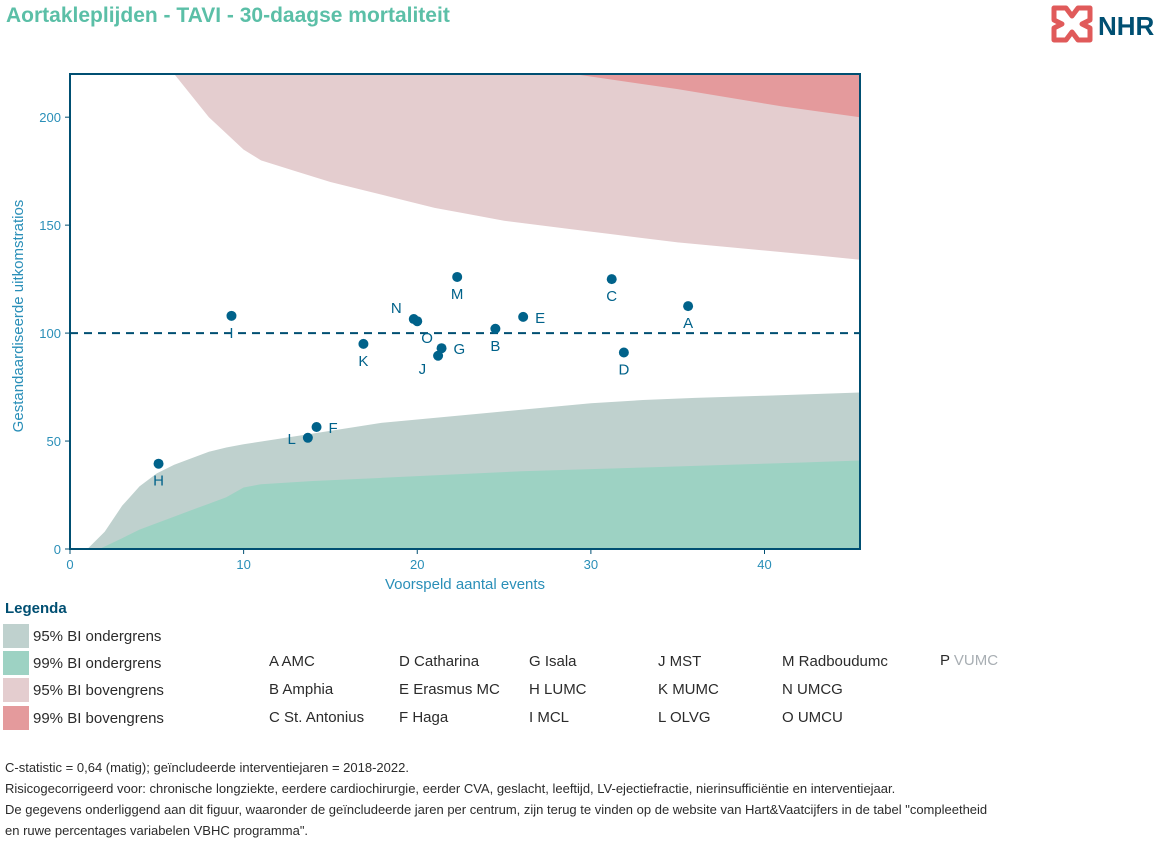  What do you see at coordinates (423, 380) in the screenshot?
I see `data-points: A B C D E F G H I J K L M N O` at bounding box center [423, 380].